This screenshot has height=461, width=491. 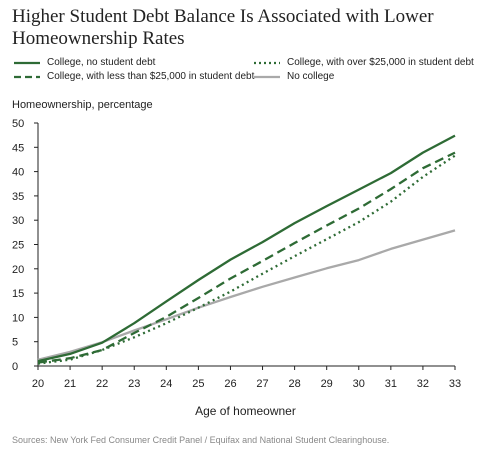 What do you see at coordinates (294, 384) in the screenshot?
I see `x-tick-label: 28` at bounding box center [294, 384].